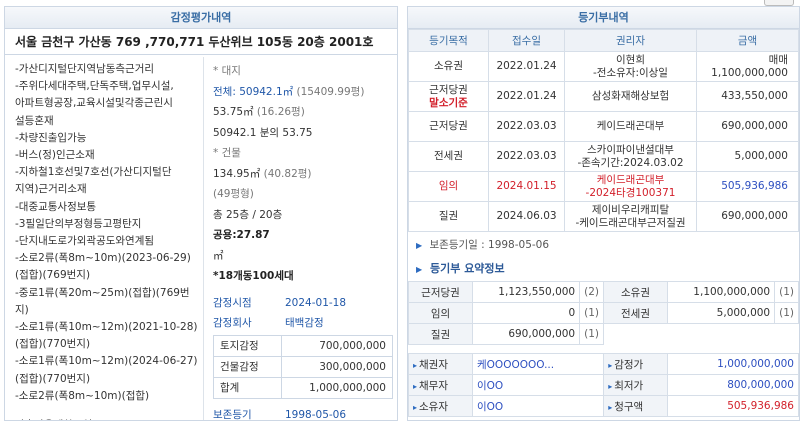 The image size is (800, 421). What do you see at coordinates (227, 71) in the screenshot?
I see `land-header: * 대지` at bounding box center [227, 71].